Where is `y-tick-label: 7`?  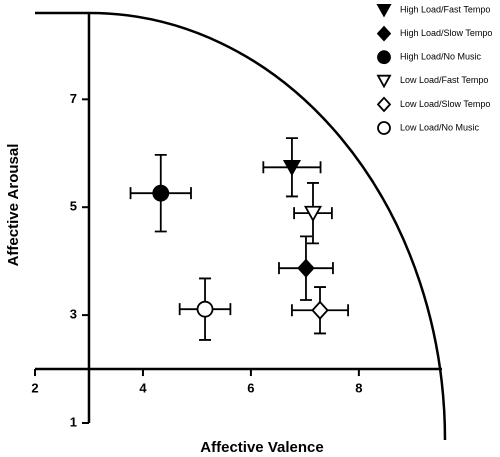 y-tick-label: 7 is located at coordinates (73, 98).